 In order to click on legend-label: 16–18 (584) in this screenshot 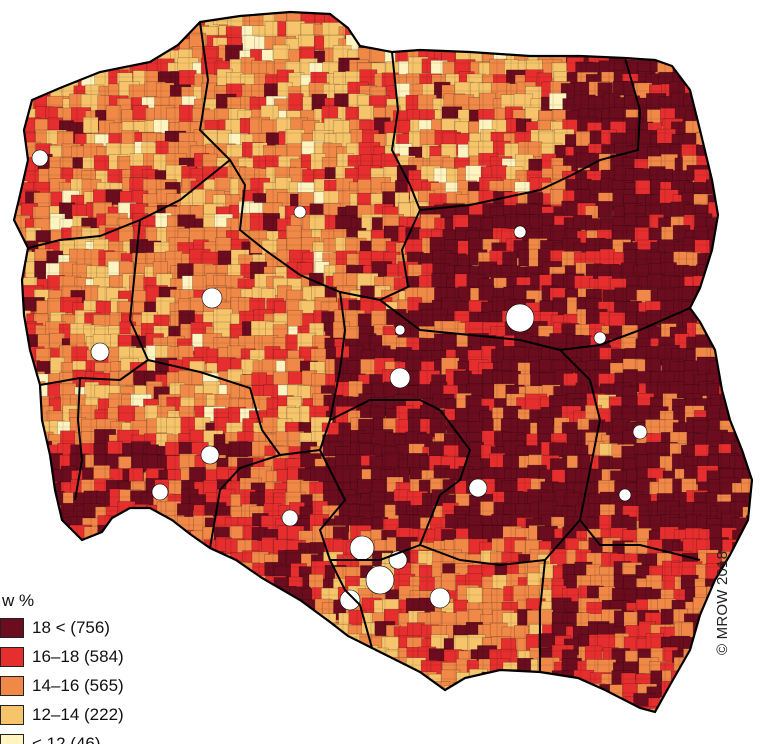, I will do `click(78, 656)`.